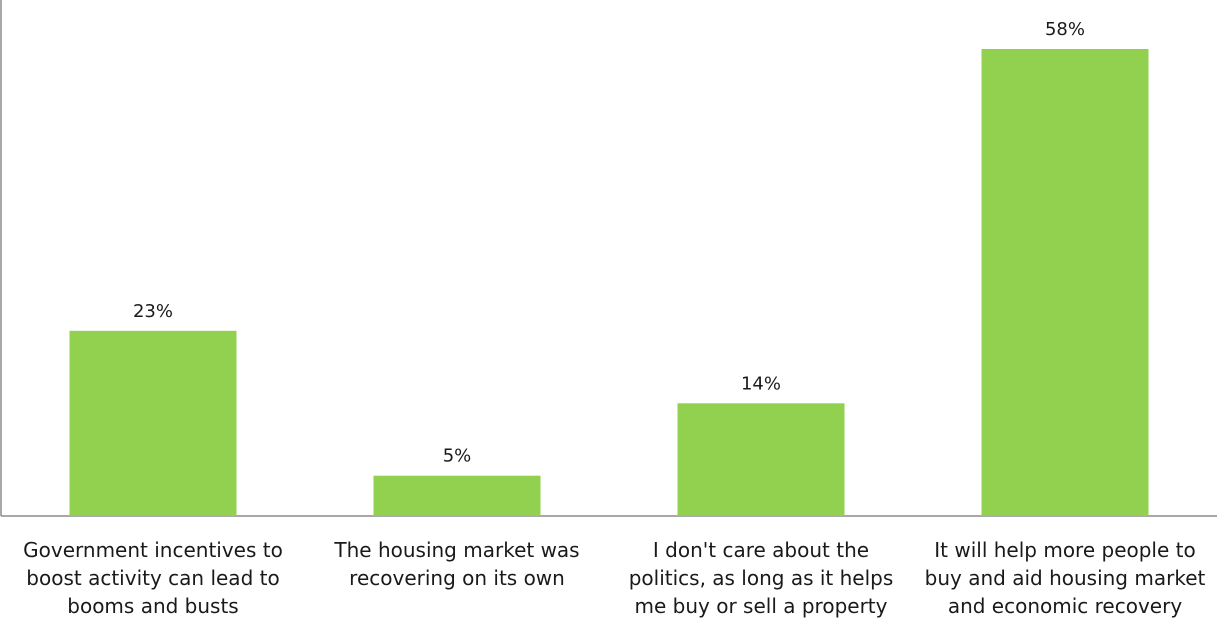  Describe the element at coordinates (153, 311) in the screenshot. I see `bar-value-label: 23%` at that location.